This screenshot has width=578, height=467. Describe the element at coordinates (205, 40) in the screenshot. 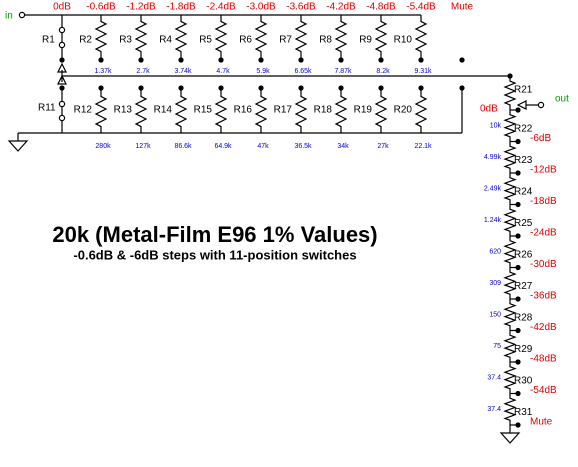

I see `resistor-name: R5` at that location.